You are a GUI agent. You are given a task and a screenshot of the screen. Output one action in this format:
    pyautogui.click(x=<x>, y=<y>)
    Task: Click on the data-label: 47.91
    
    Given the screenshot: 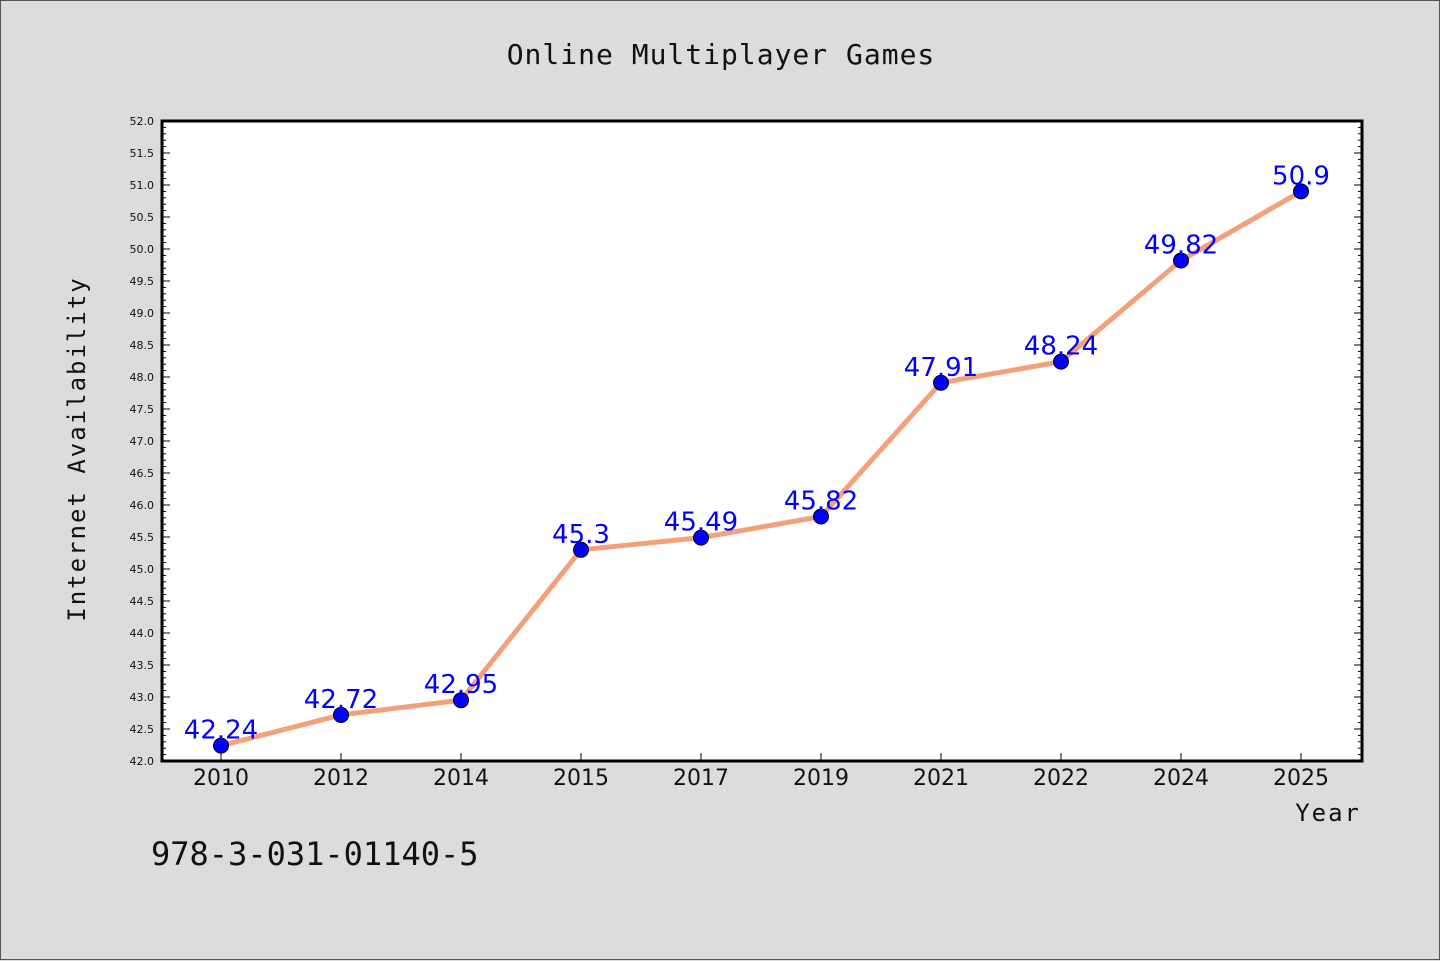 What is the action you would take?
    pyautogui.click(x=941, y=368)
    